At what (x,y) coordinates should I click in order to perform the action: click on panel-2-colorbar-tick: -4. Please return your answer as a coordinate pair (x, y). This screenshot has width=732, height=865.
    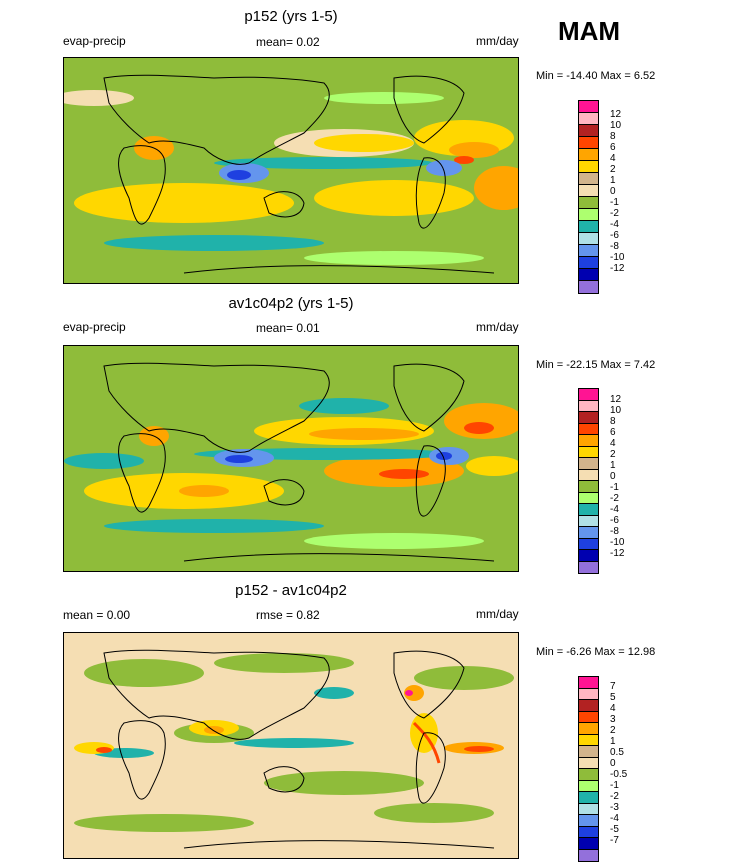
    Looking at the image, I should click on (614, 509).